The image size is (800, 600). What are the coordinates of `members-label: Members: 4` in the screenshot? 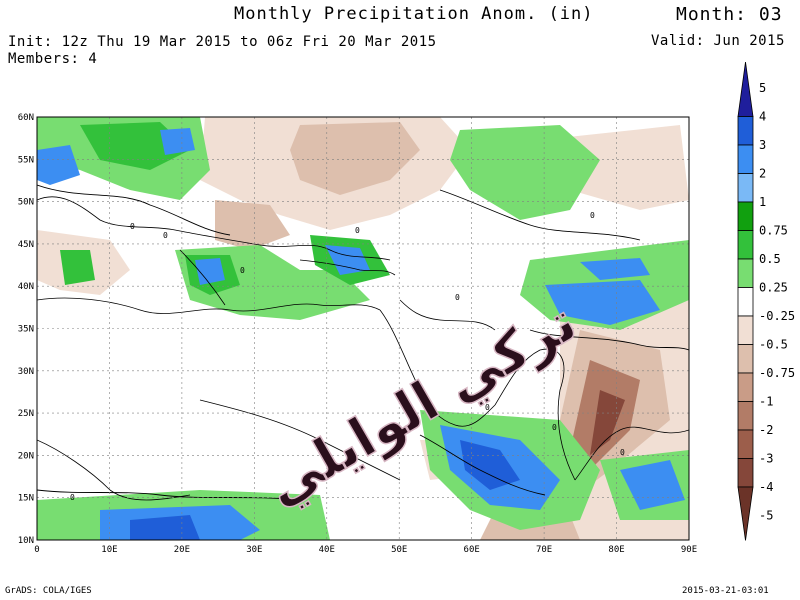 It's located at (53, 59).